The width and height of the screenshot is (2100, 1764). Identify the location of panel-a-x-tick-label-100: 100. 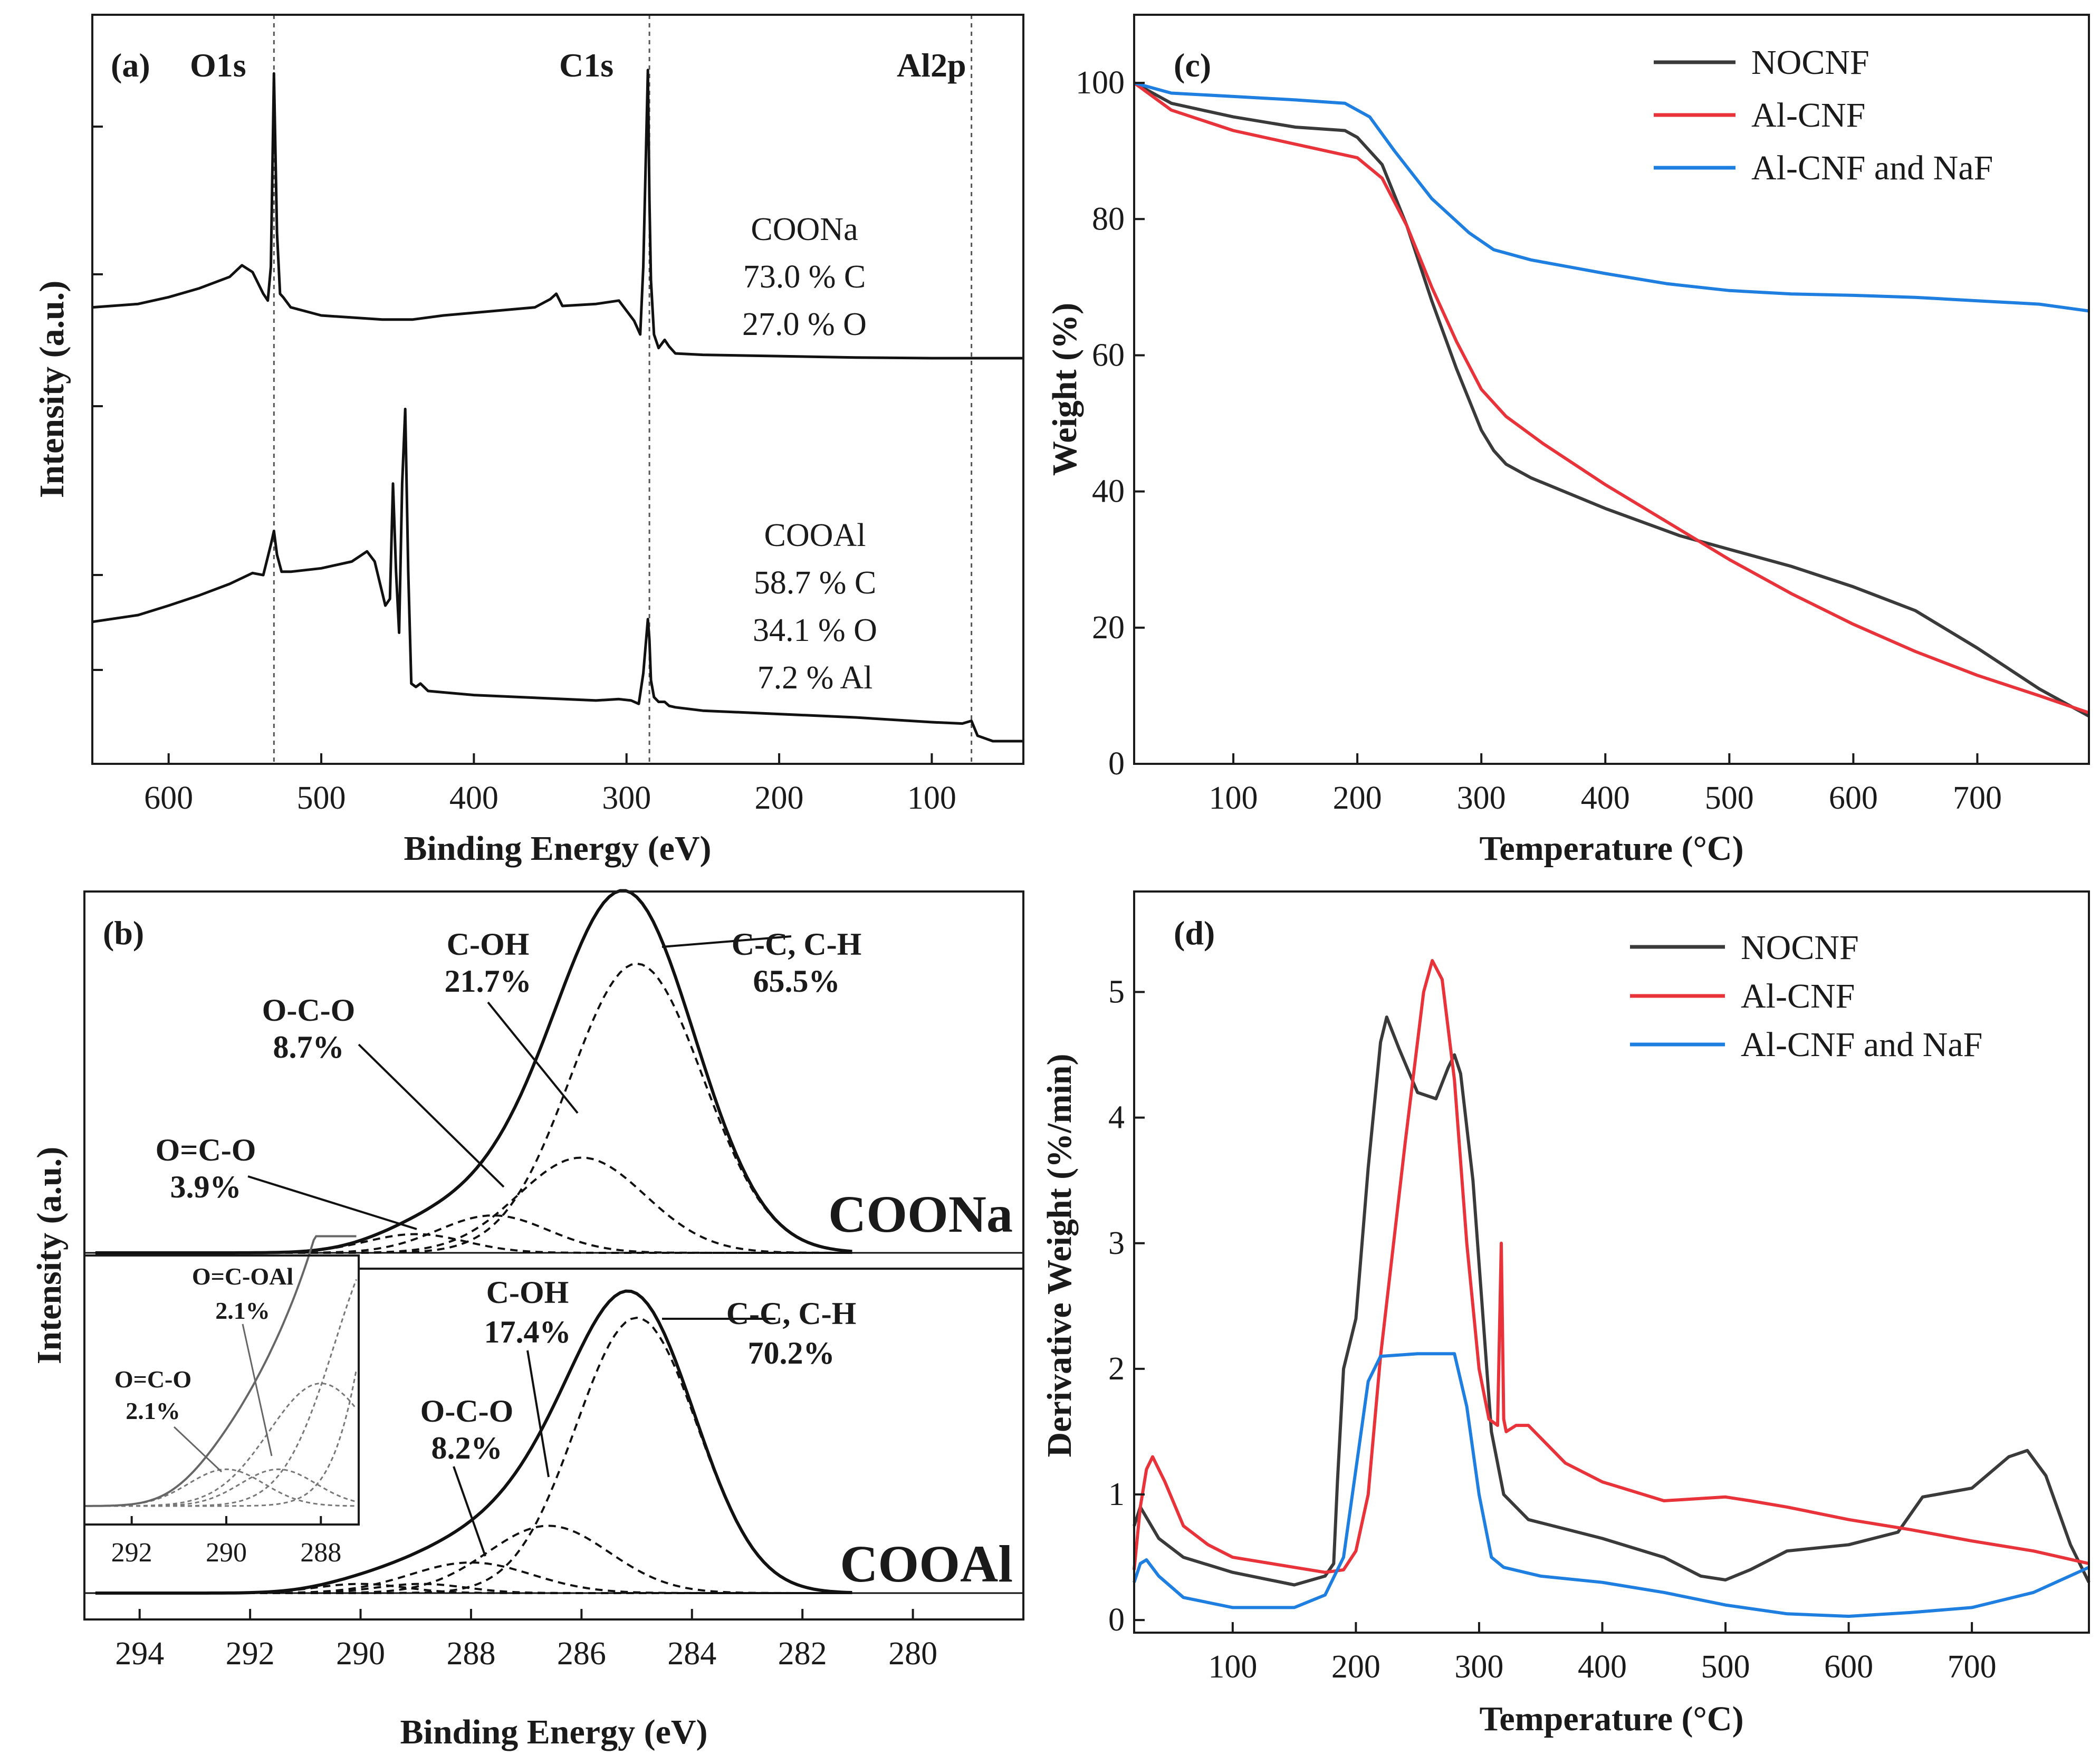
(931, 798).